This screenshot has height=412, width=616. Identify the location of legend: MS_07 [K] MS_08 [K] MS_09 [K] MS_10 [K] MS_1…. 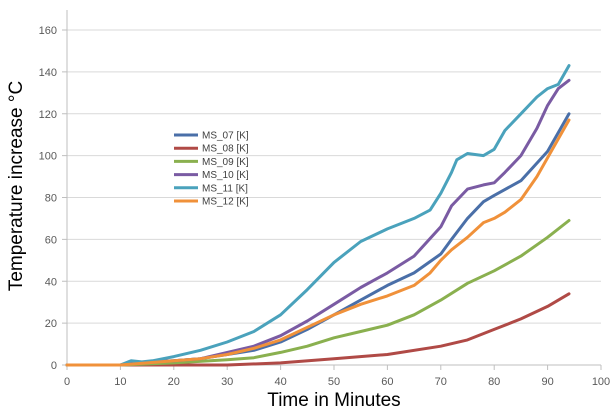
(211, 169).